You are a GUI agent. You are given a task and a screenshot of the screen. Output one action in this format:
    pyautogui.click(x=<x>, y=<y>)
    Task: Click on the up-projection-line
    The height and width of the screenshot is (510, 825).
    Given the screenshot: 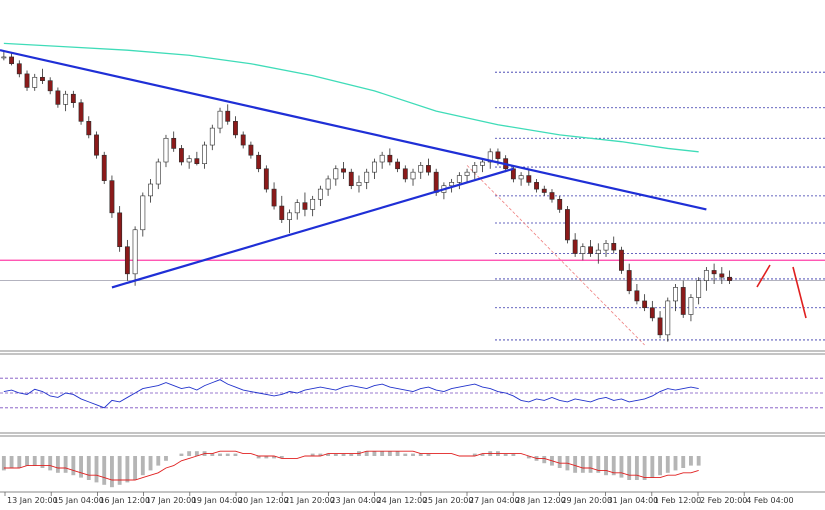 What is the action you would take?
    pyautogui.click(x=763, y=276)
    